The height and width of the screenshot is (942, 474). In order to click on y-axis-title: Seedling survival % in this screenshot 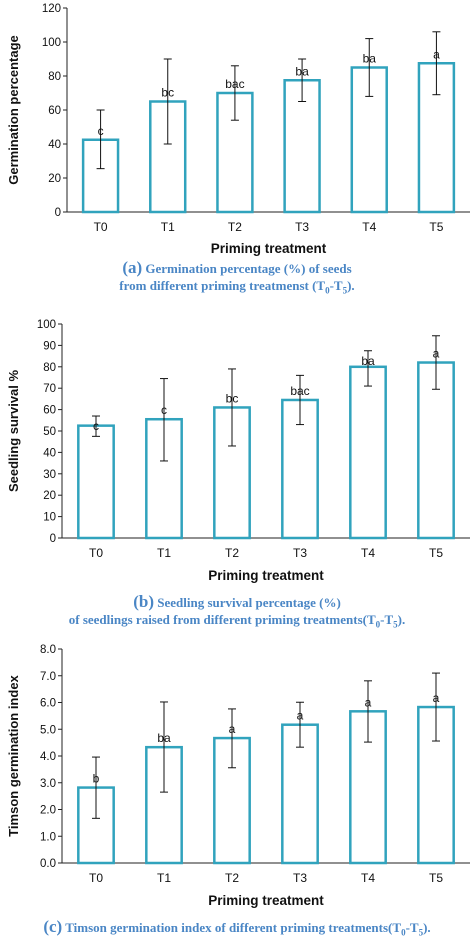, I will do `click(13, 431)`.